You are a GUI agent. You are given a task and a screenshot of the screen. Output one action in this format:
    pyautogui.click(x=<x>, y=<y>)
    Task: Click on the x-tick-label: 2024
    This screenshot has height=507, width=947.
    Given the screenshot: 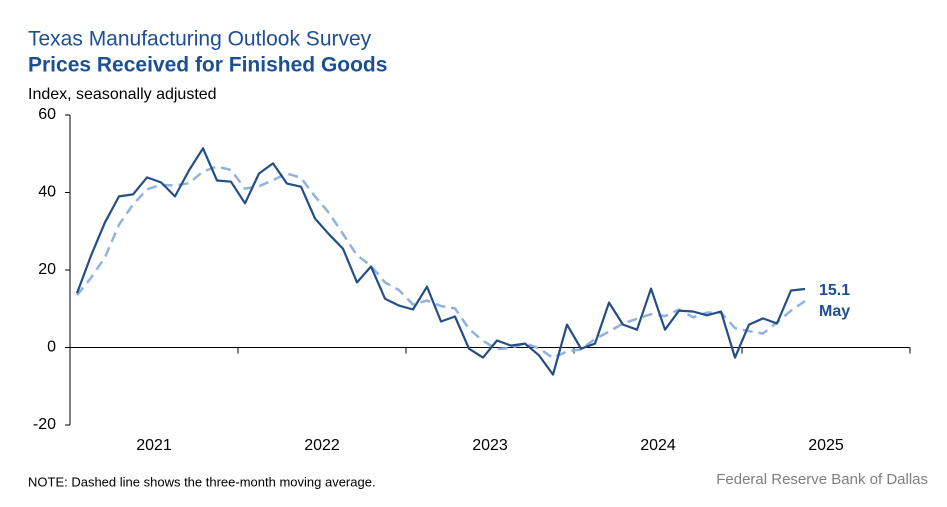 What is the action you would take?
    pyautogui.click(x=658, y=445)
    